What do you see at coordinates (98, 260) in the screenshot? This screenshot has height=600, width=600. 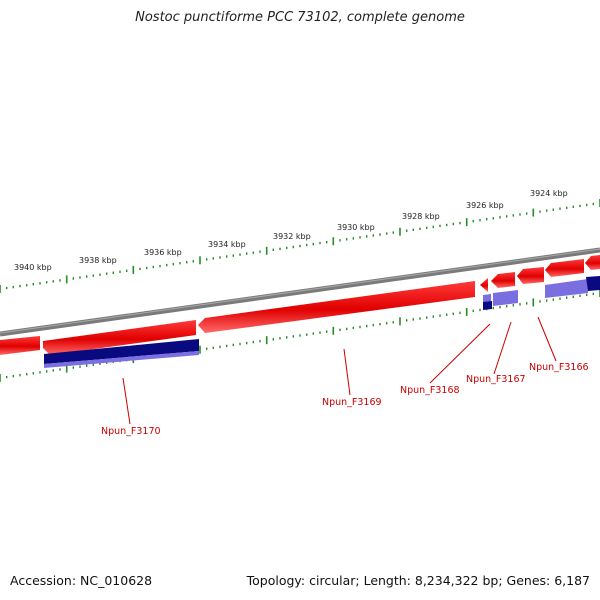 I see `ruler-label: 3938 kbp` at bounding box center [98, 260].